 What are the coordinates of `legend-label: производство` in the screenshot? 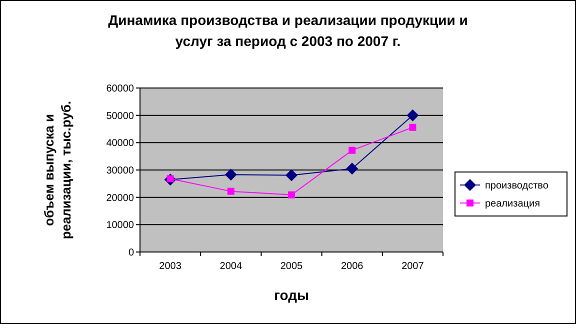 It's located at (517, 186).